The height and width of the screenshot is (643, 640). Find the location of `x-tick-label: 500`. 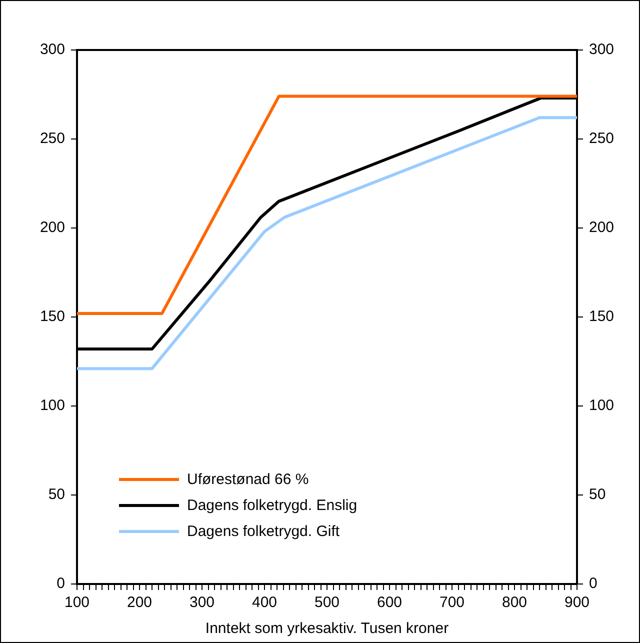

x-tick-label: 500 is located at coordinates (327, 603).